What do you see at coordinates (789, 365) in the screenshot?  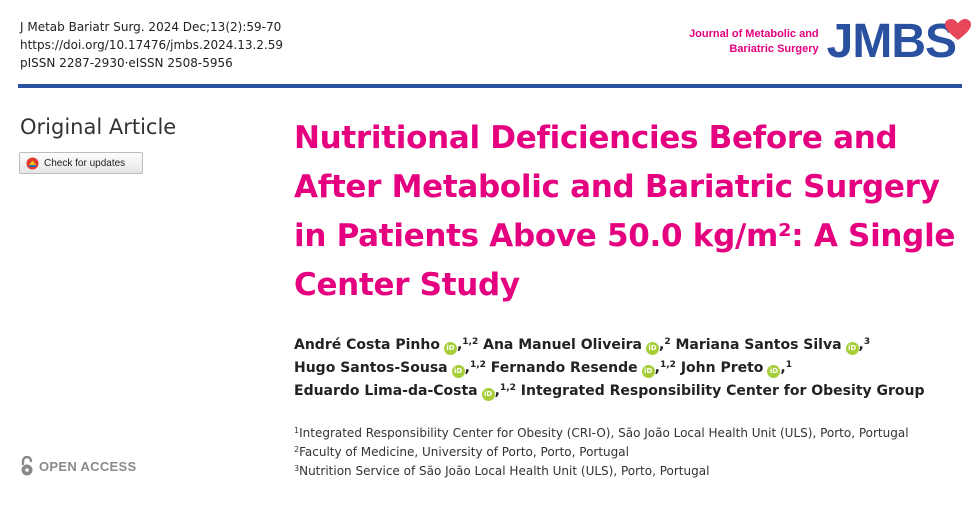 I see `author-affiliation-ref: 1` at bounding box center [789, 365].